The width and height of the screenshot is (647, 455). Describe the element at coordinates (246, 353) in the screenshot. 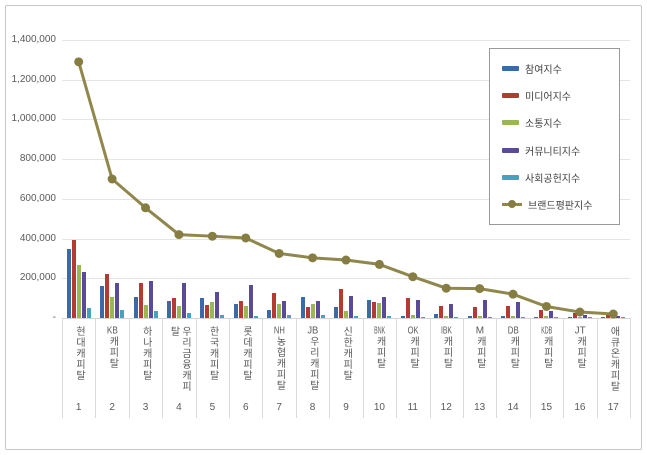

I see `category-name-text: 롯데캐피탈` at that location.